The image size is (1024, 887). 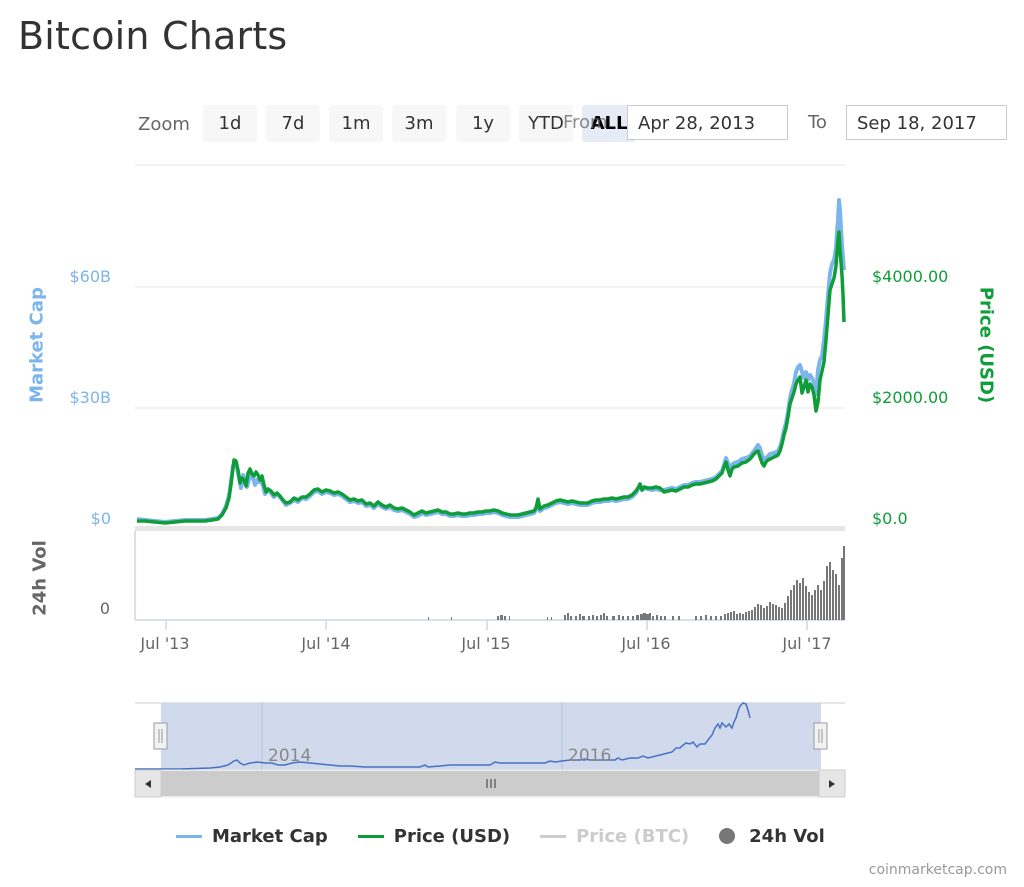 What do you see at coordinates (104, 608) in the screenshot?
I see `volume-tick: 0` at bounding box center [104, 608].